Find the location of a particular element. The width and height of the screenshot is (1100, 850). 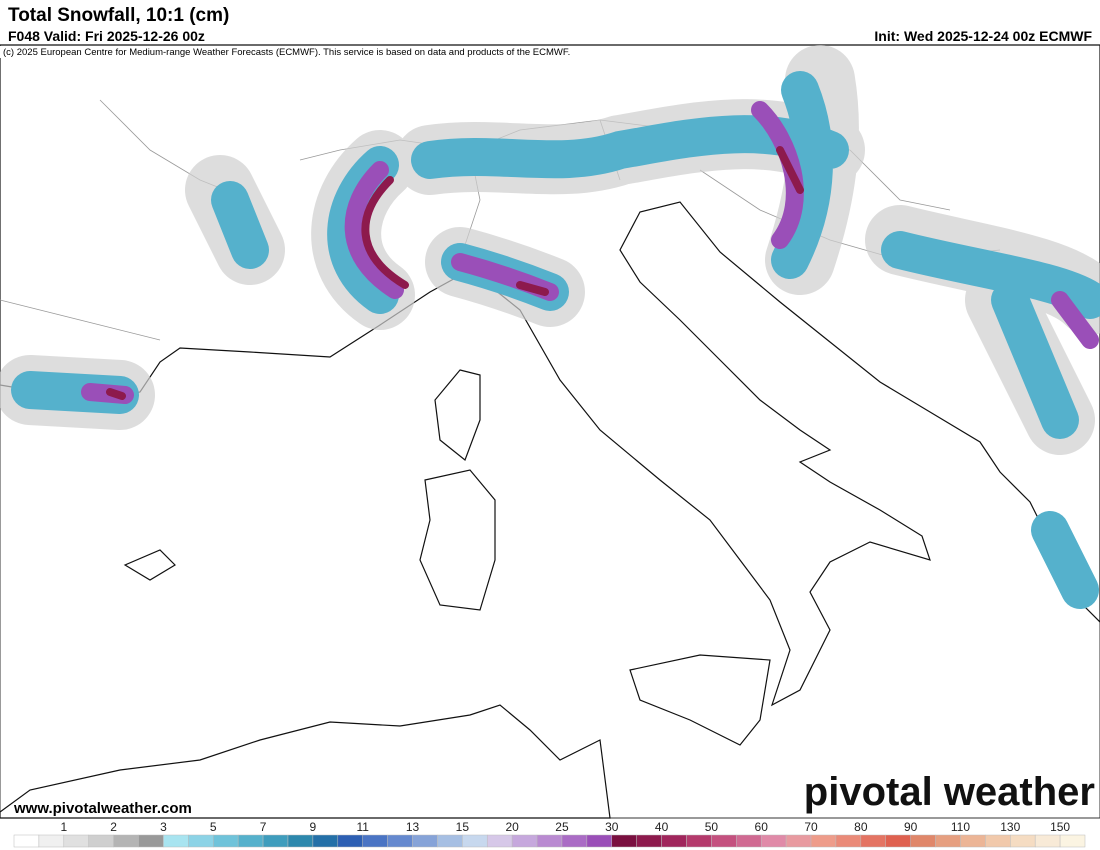

legend-label: 25 is located at coordinates (562, 827).